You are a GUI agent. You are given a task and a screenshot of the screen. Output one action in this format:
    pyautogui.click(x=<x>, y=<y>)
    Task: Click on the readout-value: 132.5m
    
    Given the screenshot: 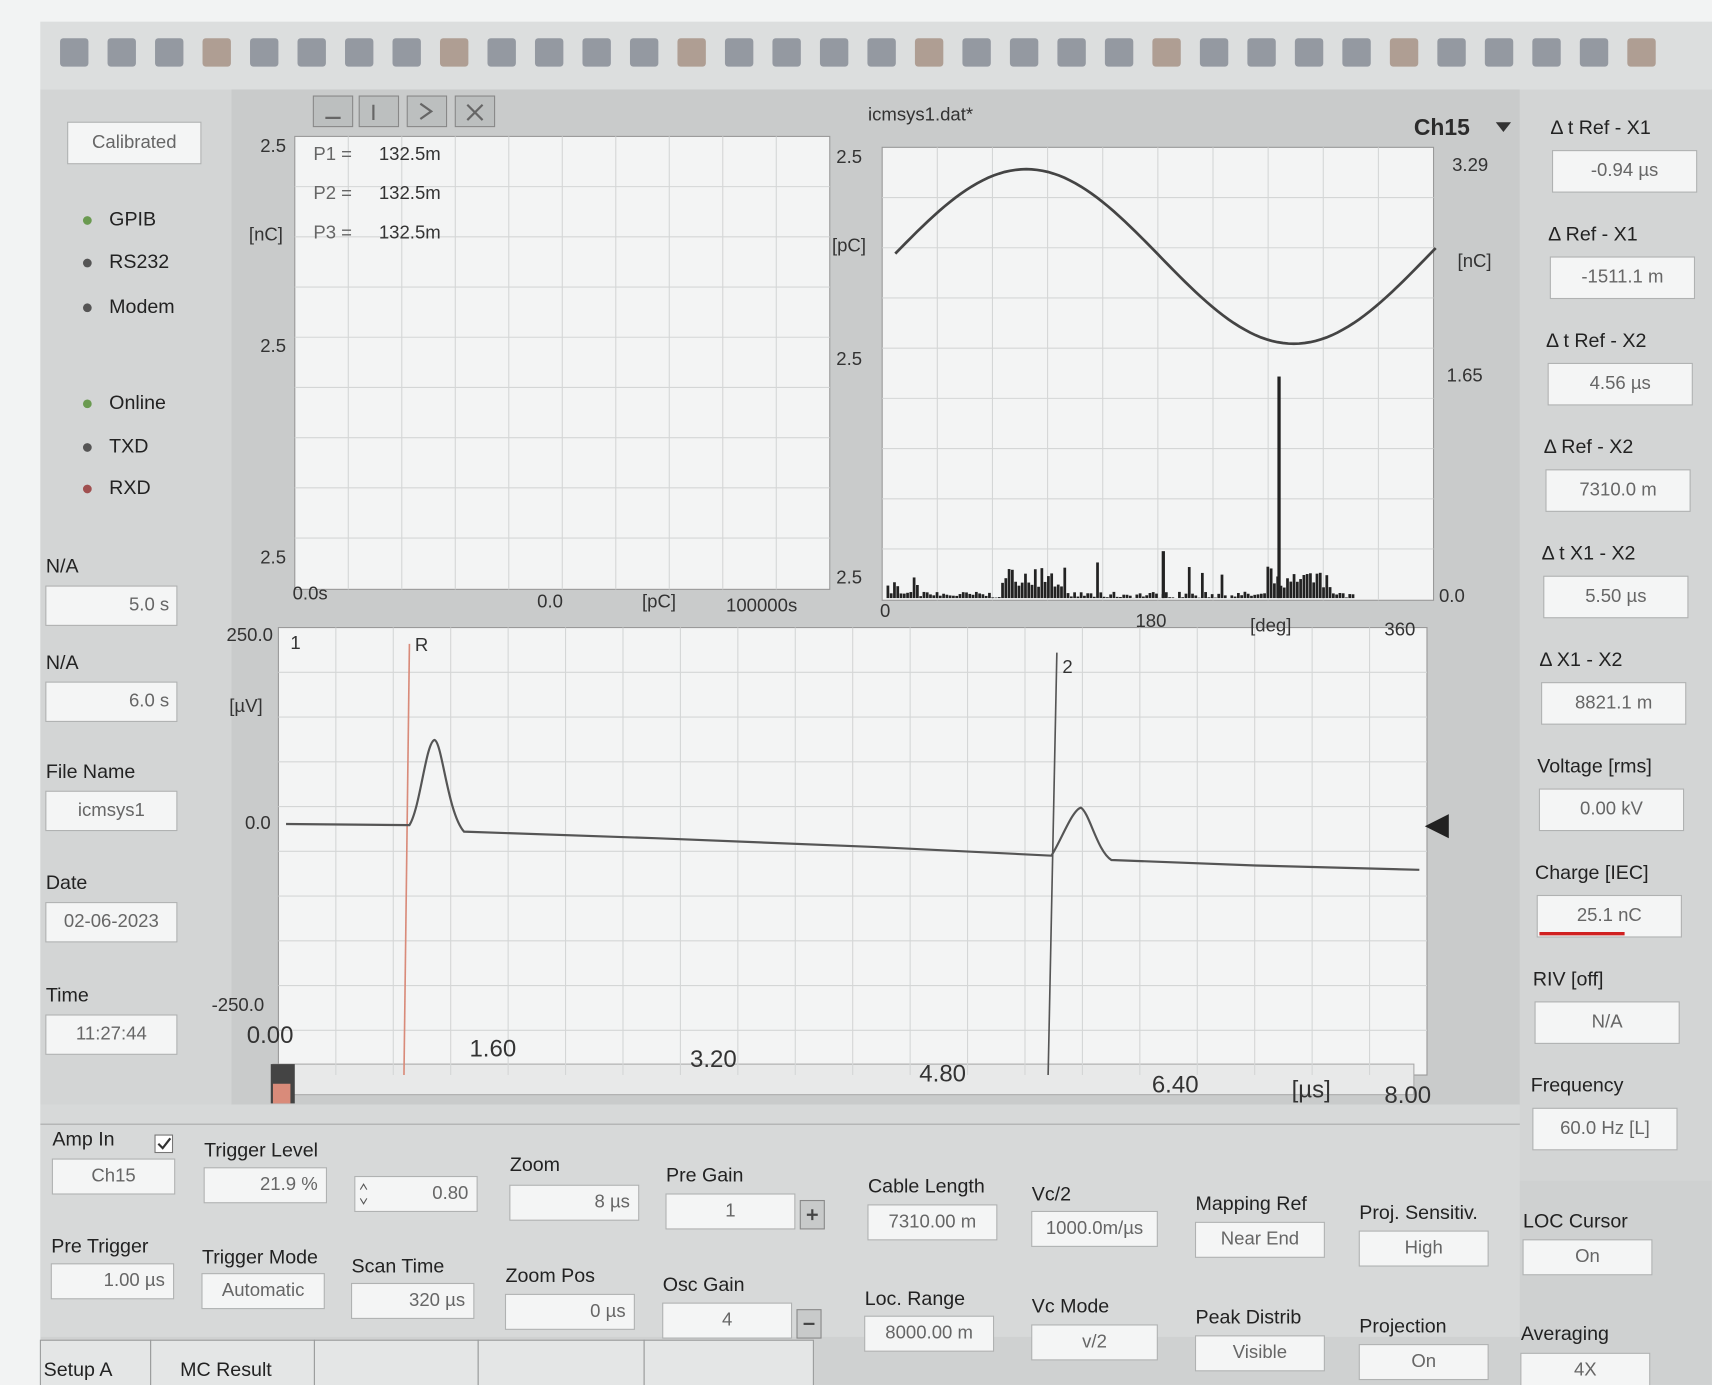 What is the action you would take?
    pyautogui.click(x=410, y=231)
    